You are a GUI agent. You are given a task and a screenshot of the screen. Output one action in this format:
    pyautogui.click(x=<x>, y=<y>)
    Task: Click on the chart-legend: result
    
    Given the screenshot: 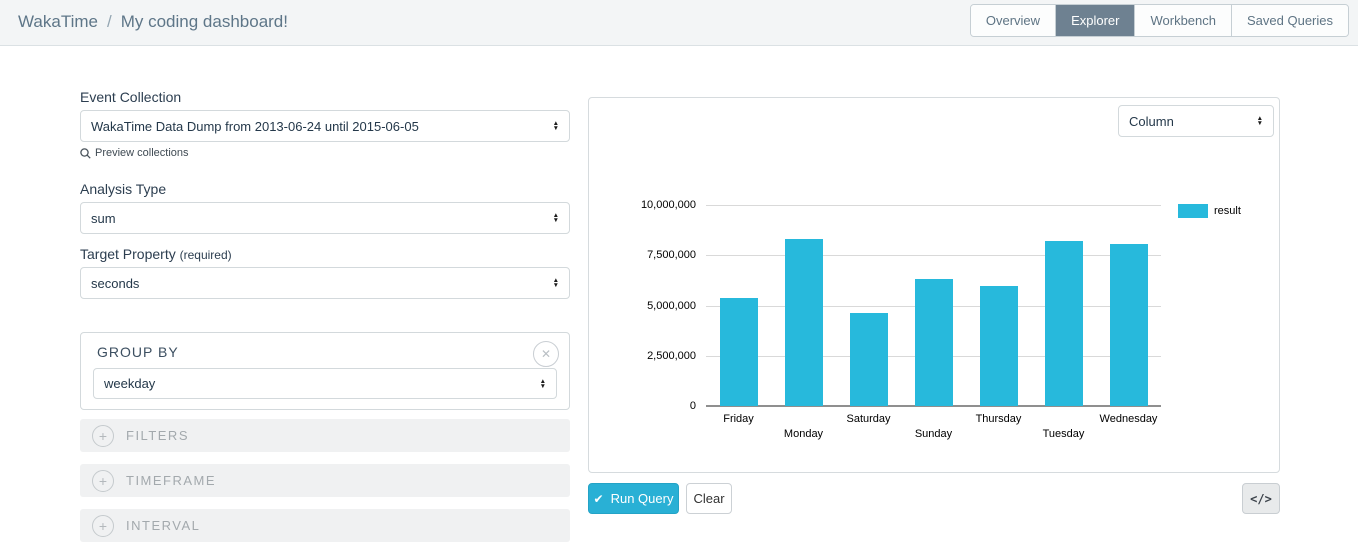 What is the action you would take?
    pyautogui.click(x=1209, y=211)
    